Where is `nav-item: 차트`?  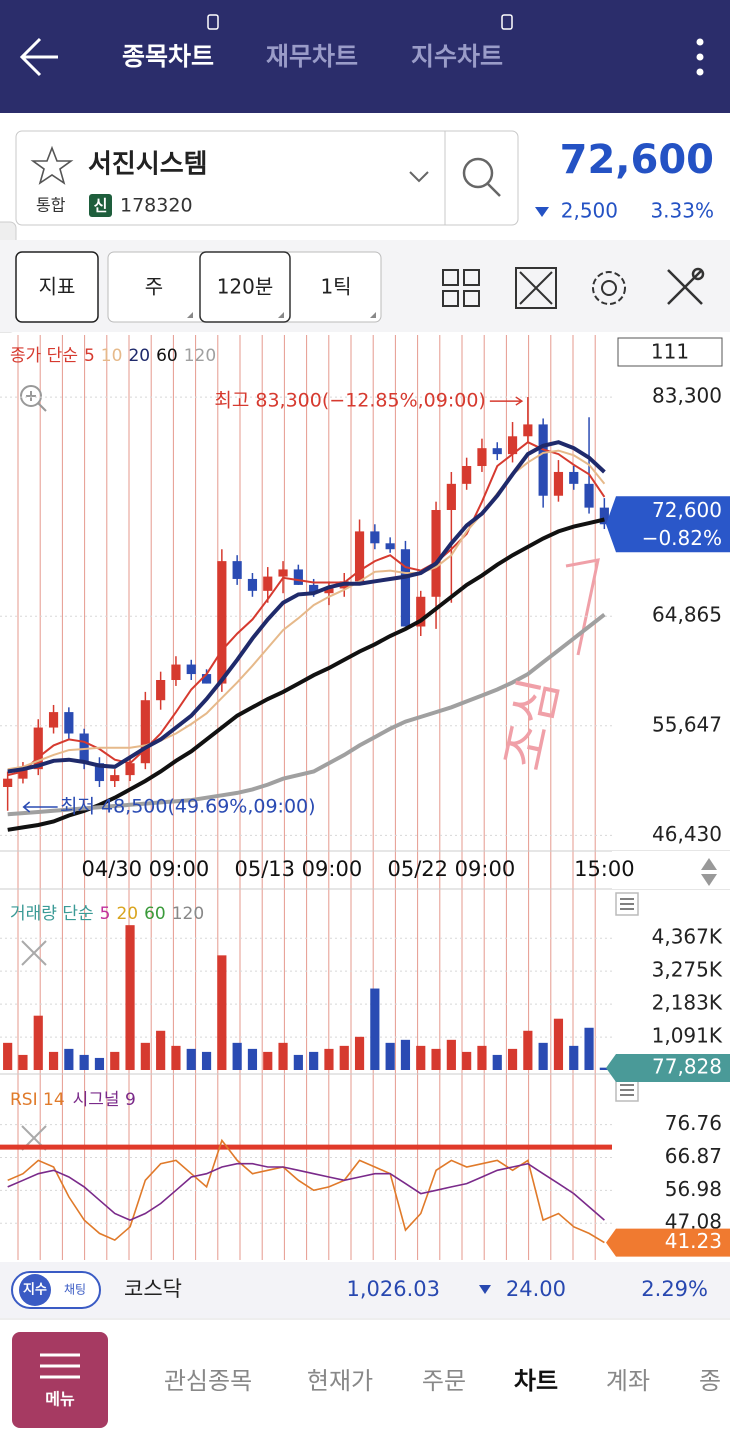
nav-item: 차트 is located at coordinates (536, 1381).